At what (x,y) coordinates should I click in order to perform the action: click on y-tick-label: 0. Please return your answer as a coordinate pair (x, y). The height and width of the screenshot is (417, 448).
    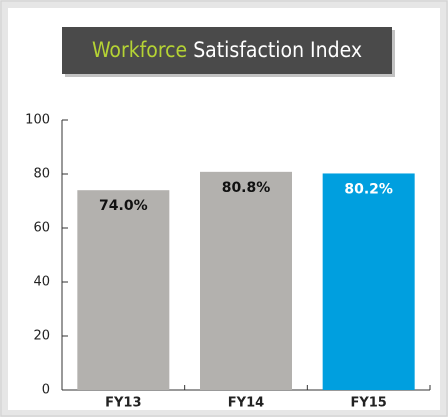
    Looking at the image, I should click on (46, 390).